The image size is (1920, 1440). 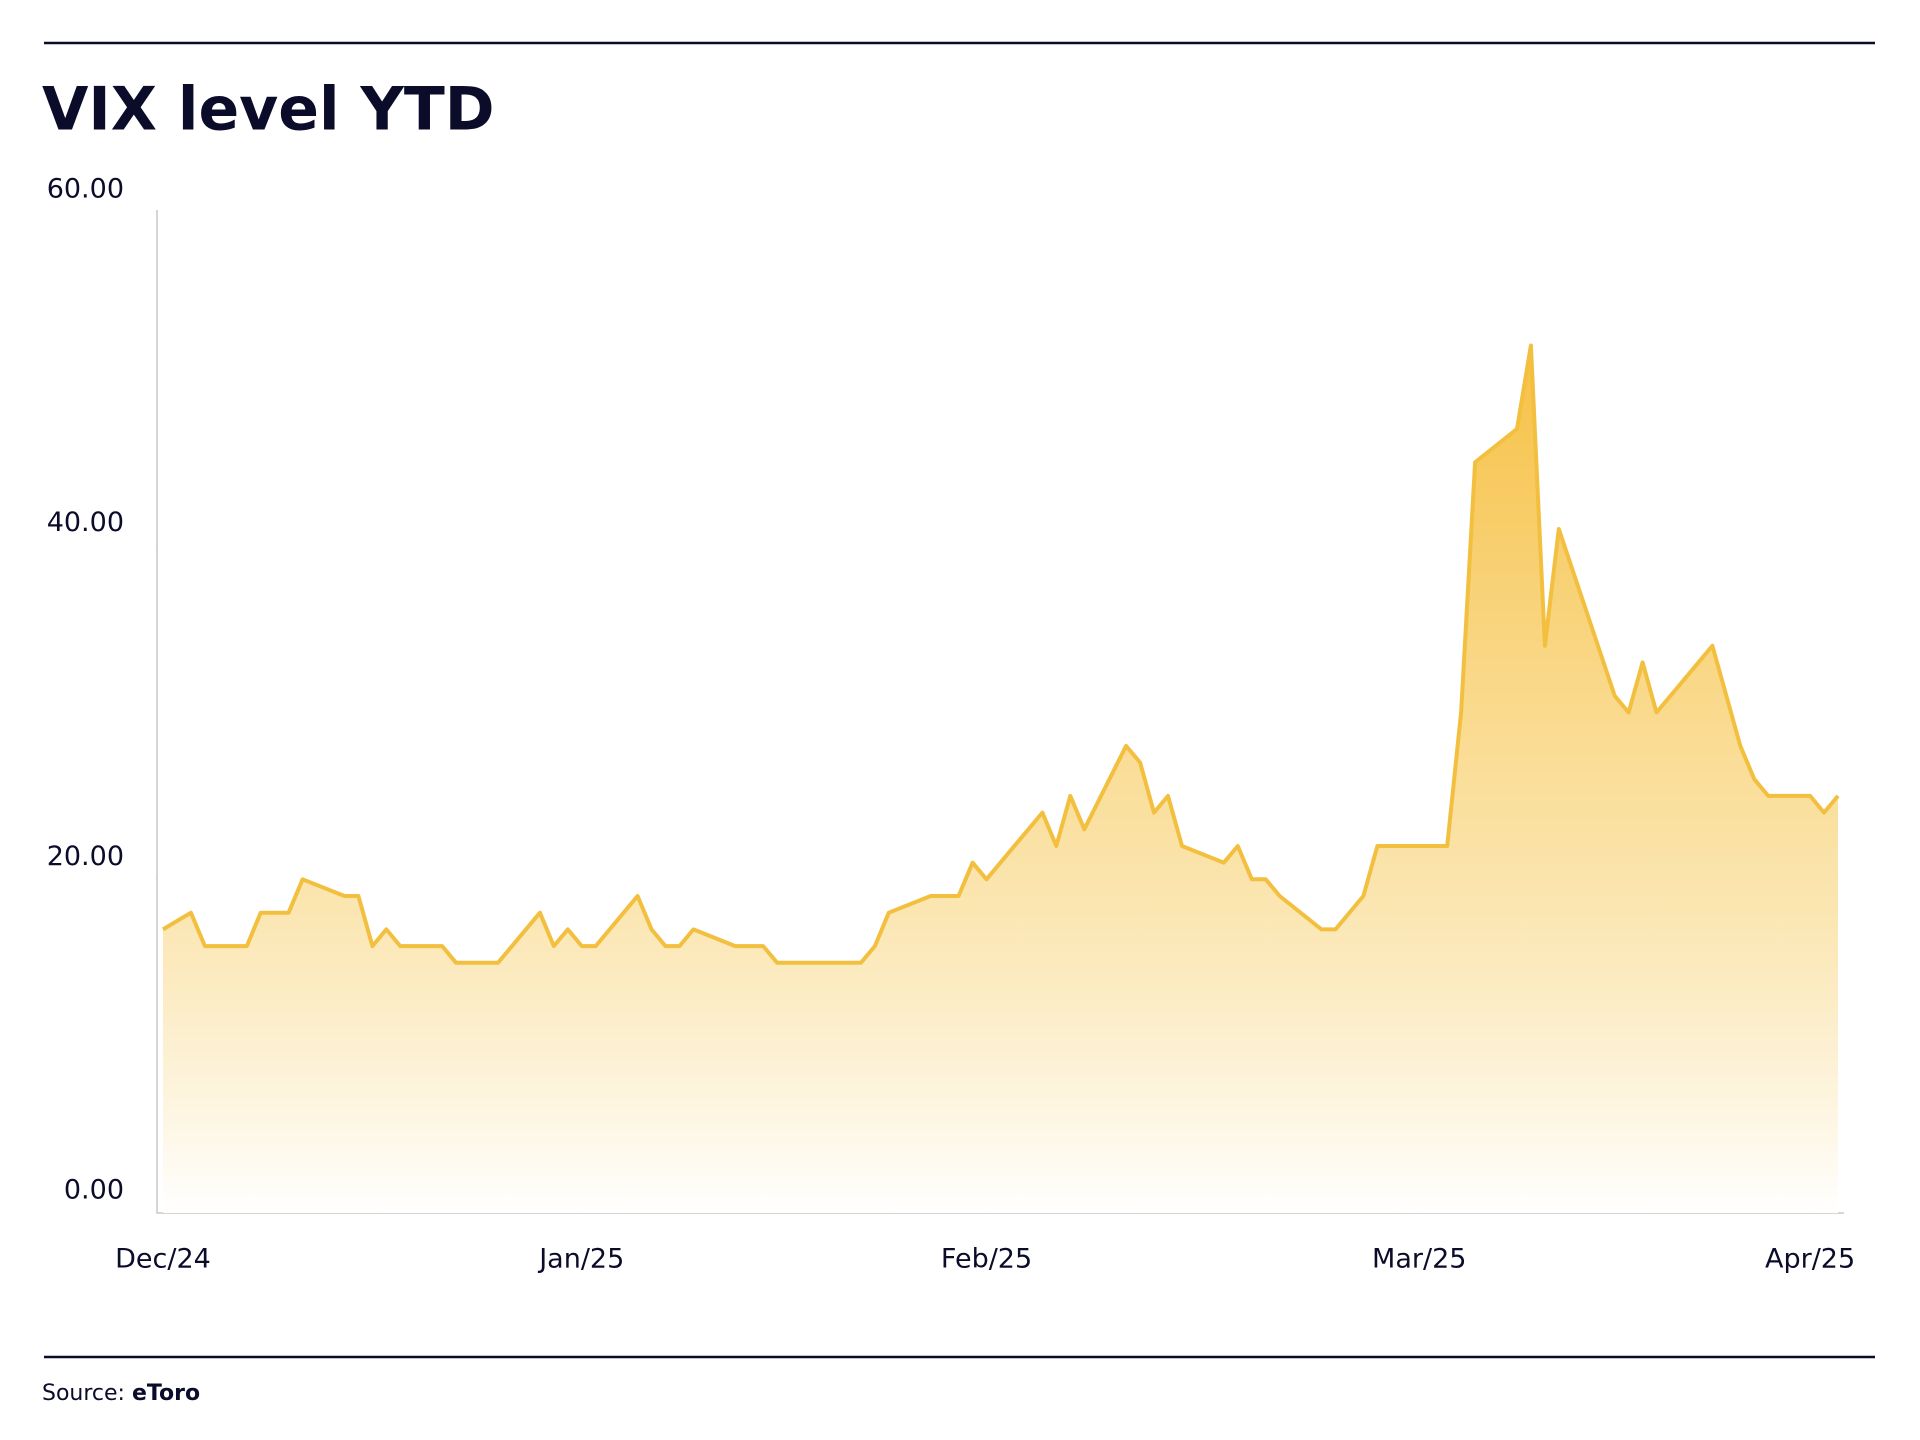 I want to click on source: Source: eToro, so click(x=121, y=1393).